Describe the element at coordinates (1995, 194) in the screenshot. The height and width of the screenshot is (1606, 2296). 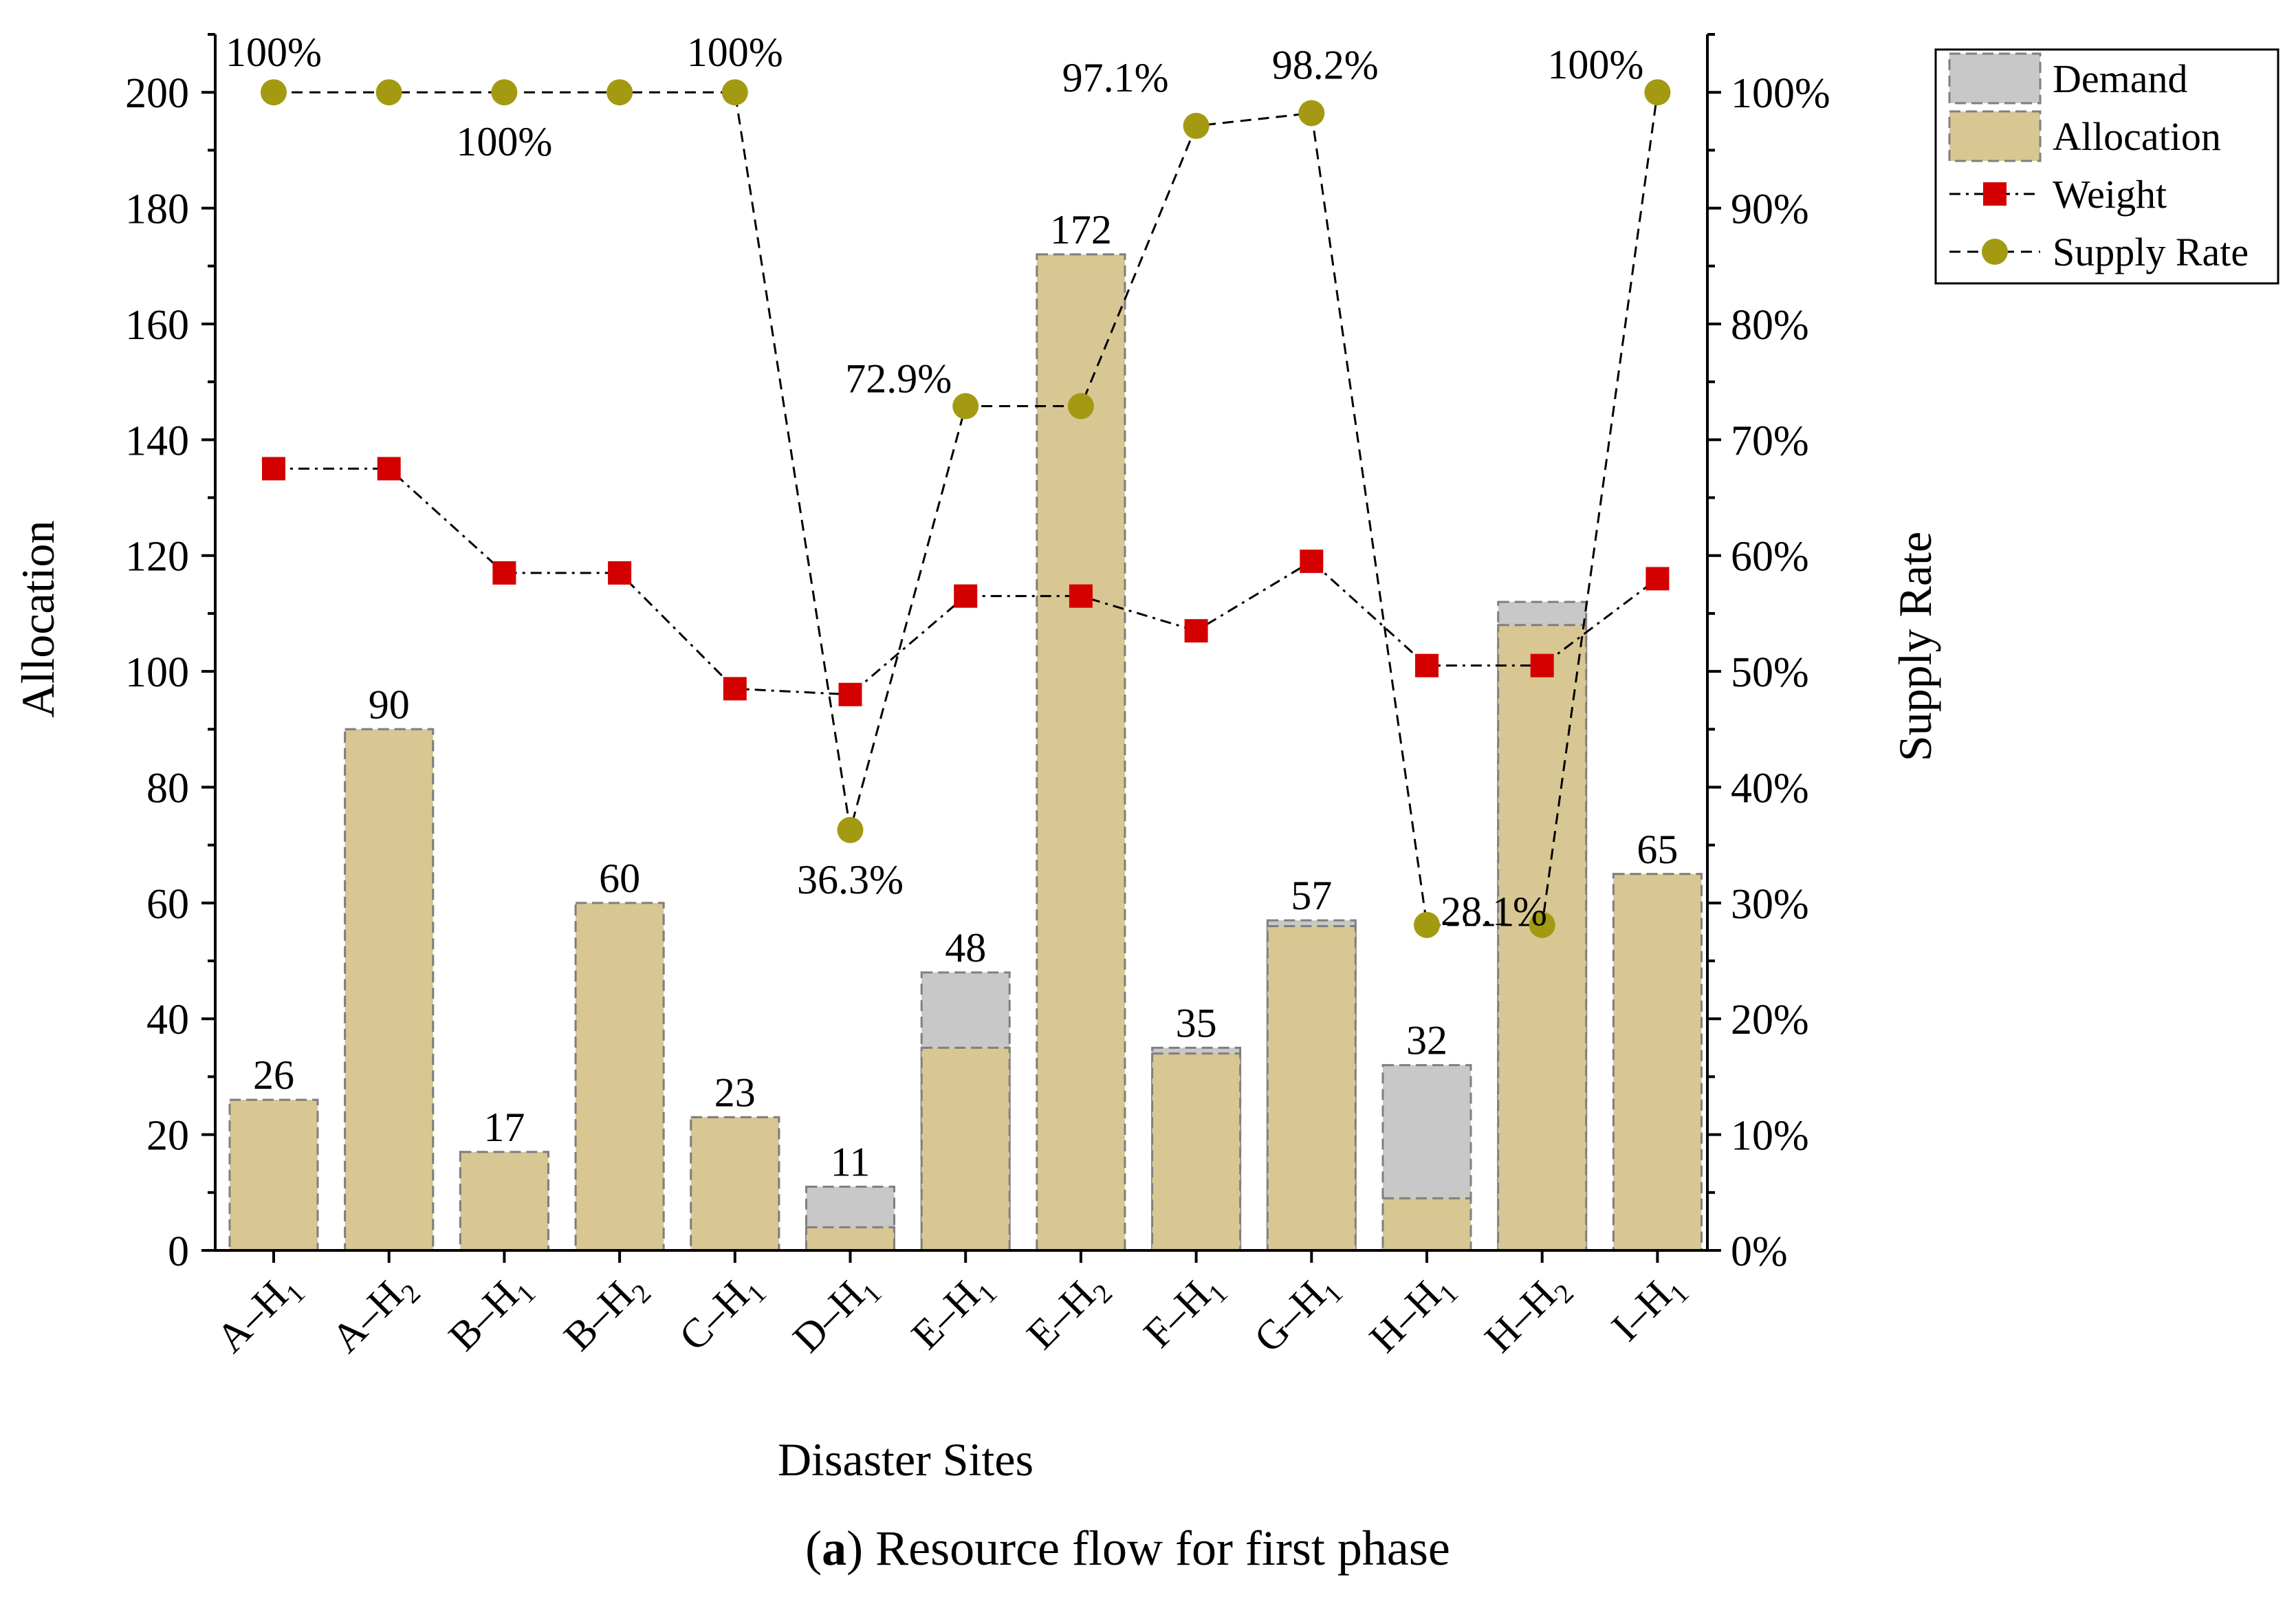
I see `legend-marker-weight` at that location.